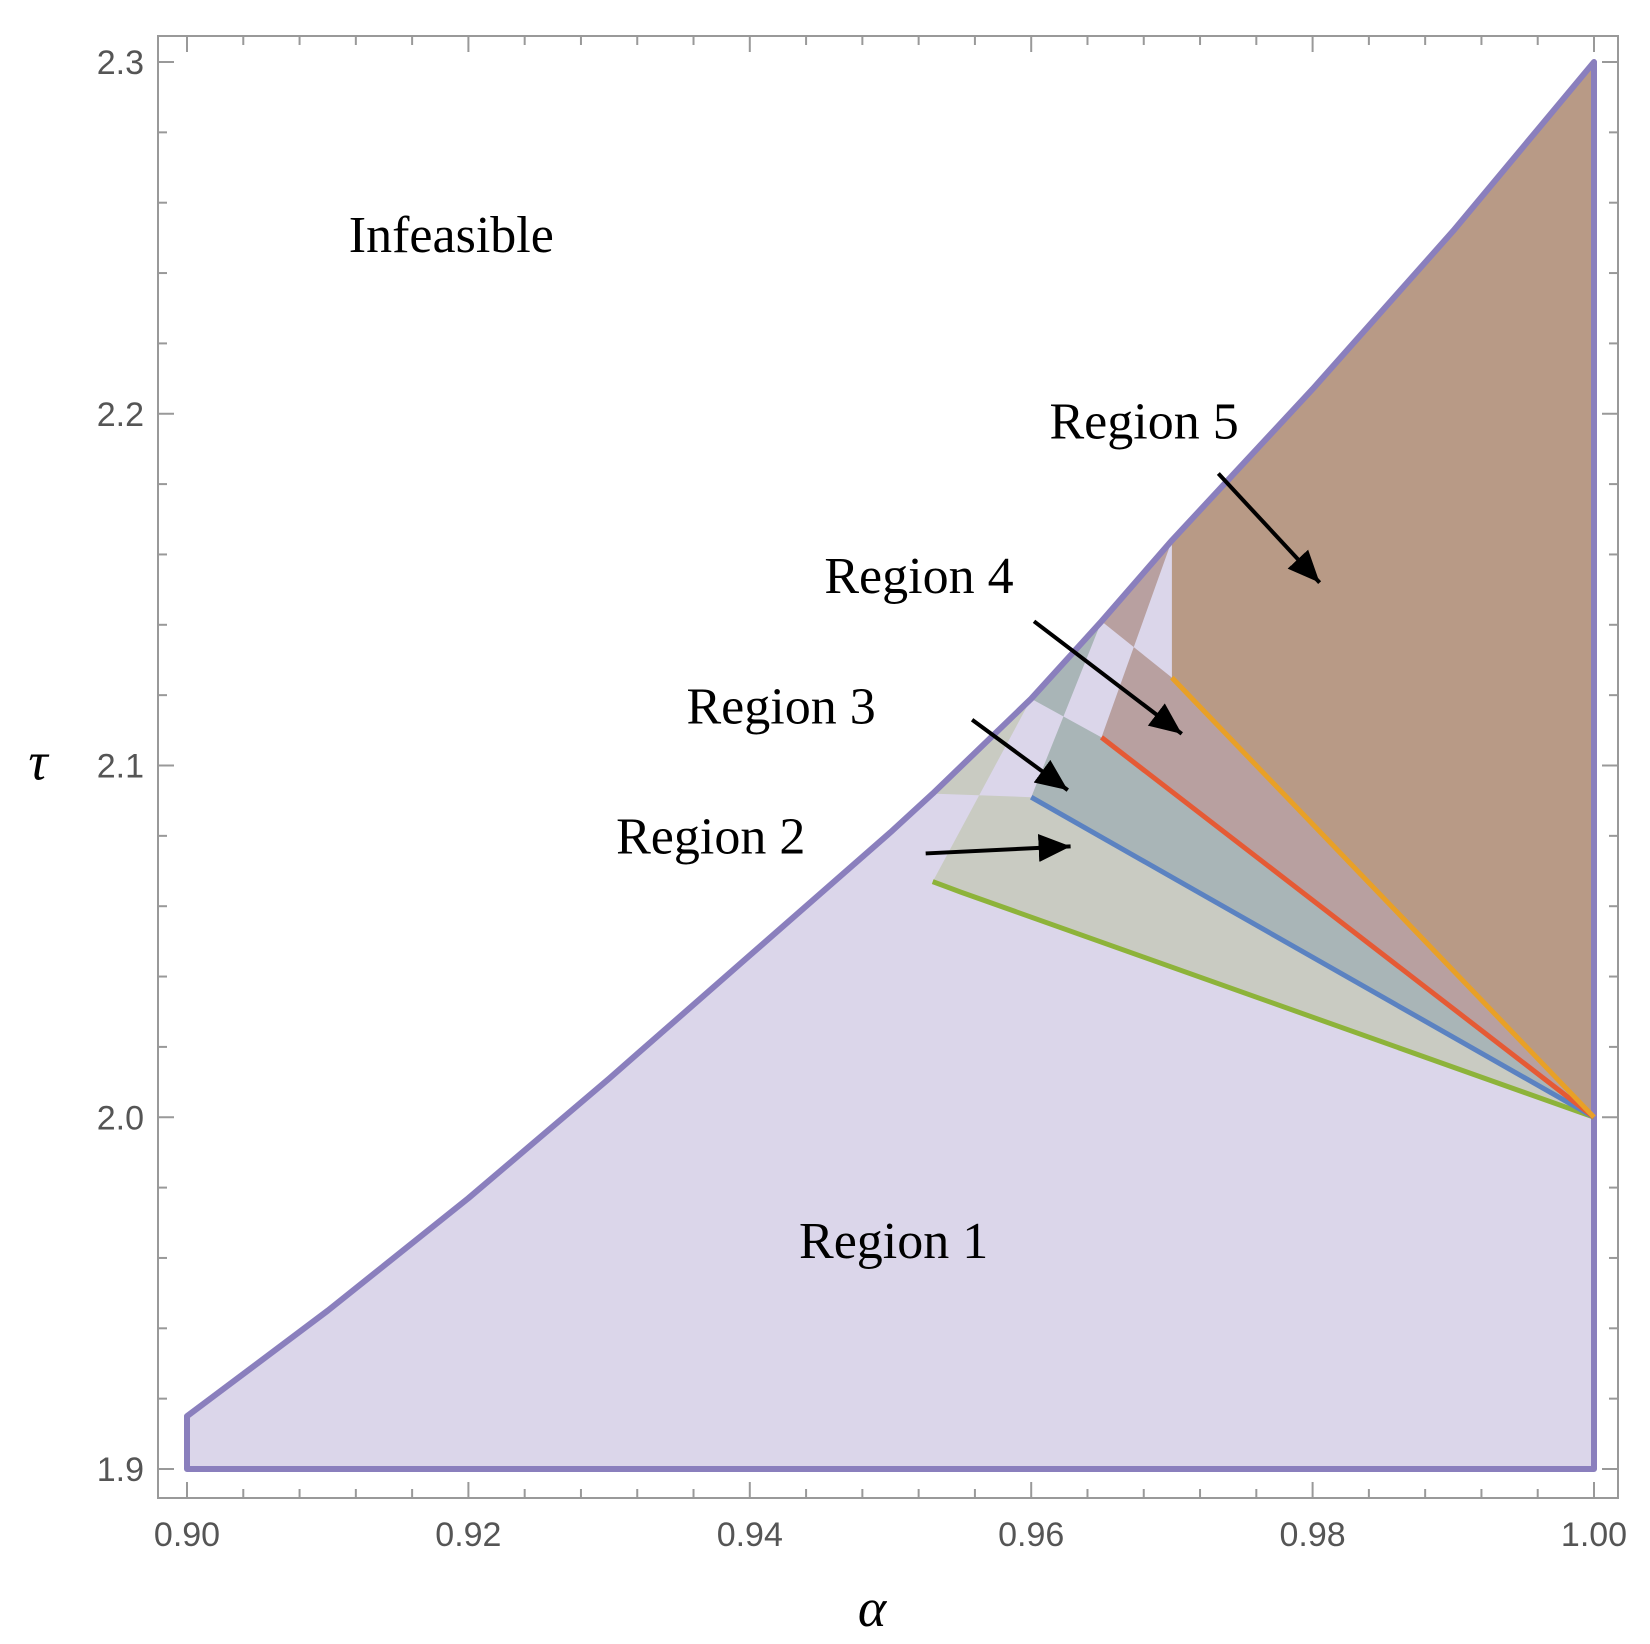 The height and width of the screenshot is (1644, 1650). I want to click on x-tick-label: 0.96, so click(1031, 1535).